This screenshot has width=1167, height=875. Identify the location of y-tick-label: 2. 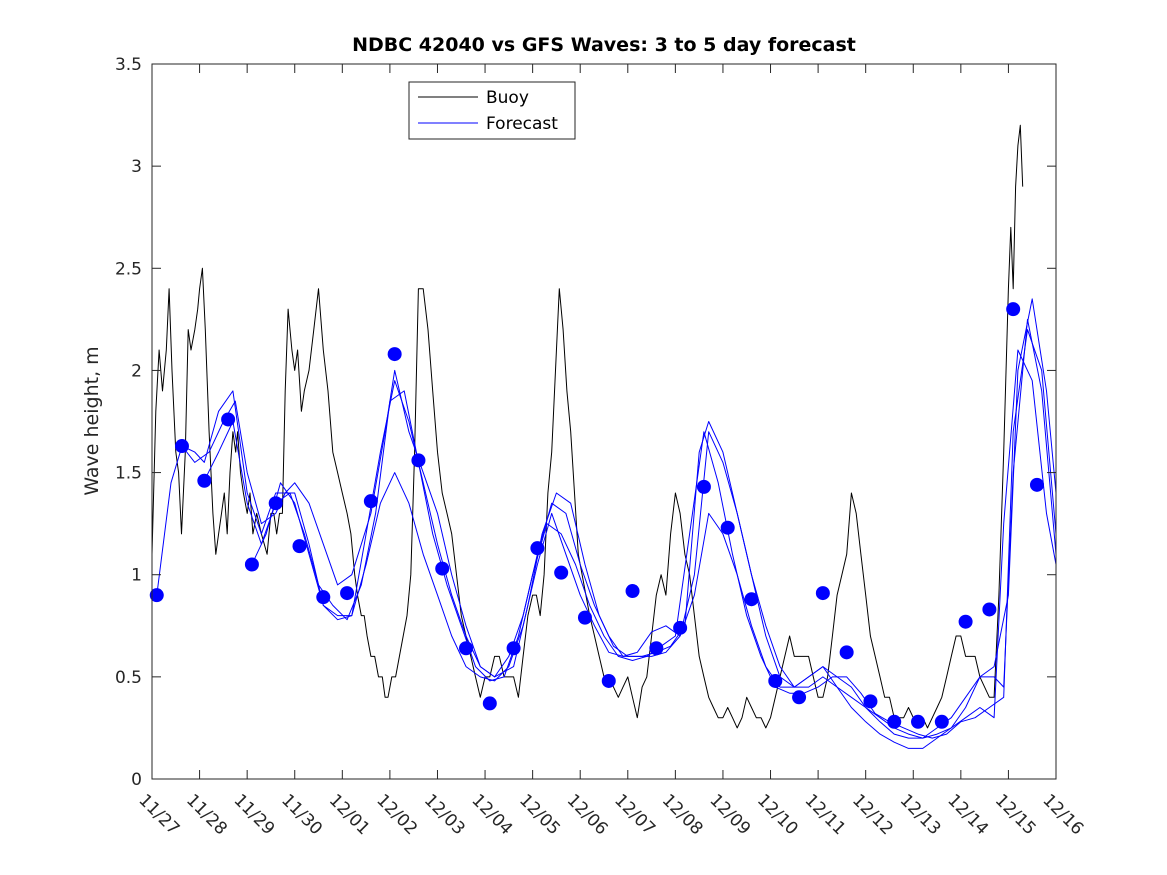
(136, 371).